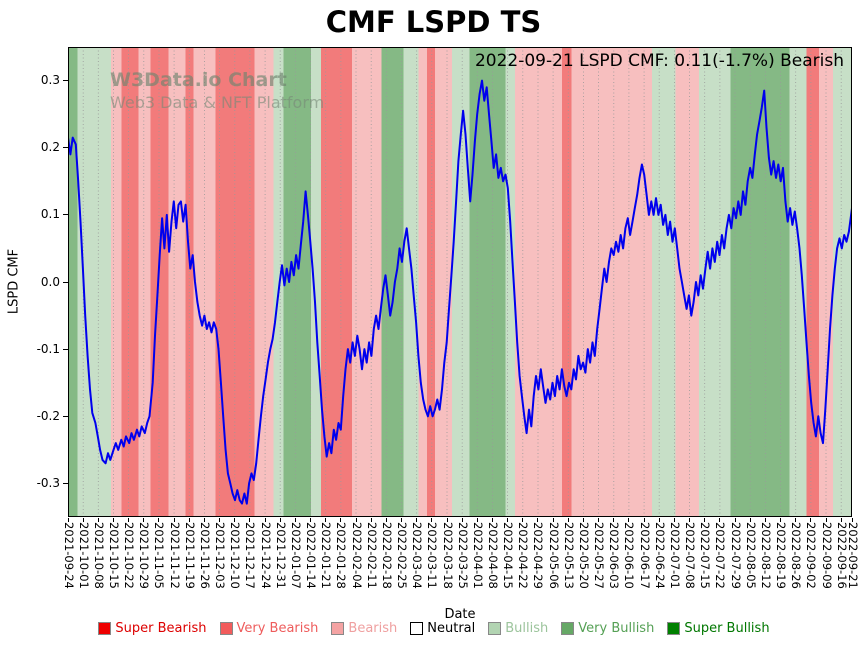 Image resolution: width=867 pixels, height=646 pixels. I want to click on x-tick-label: 2022-03-25, so click(462, 555).